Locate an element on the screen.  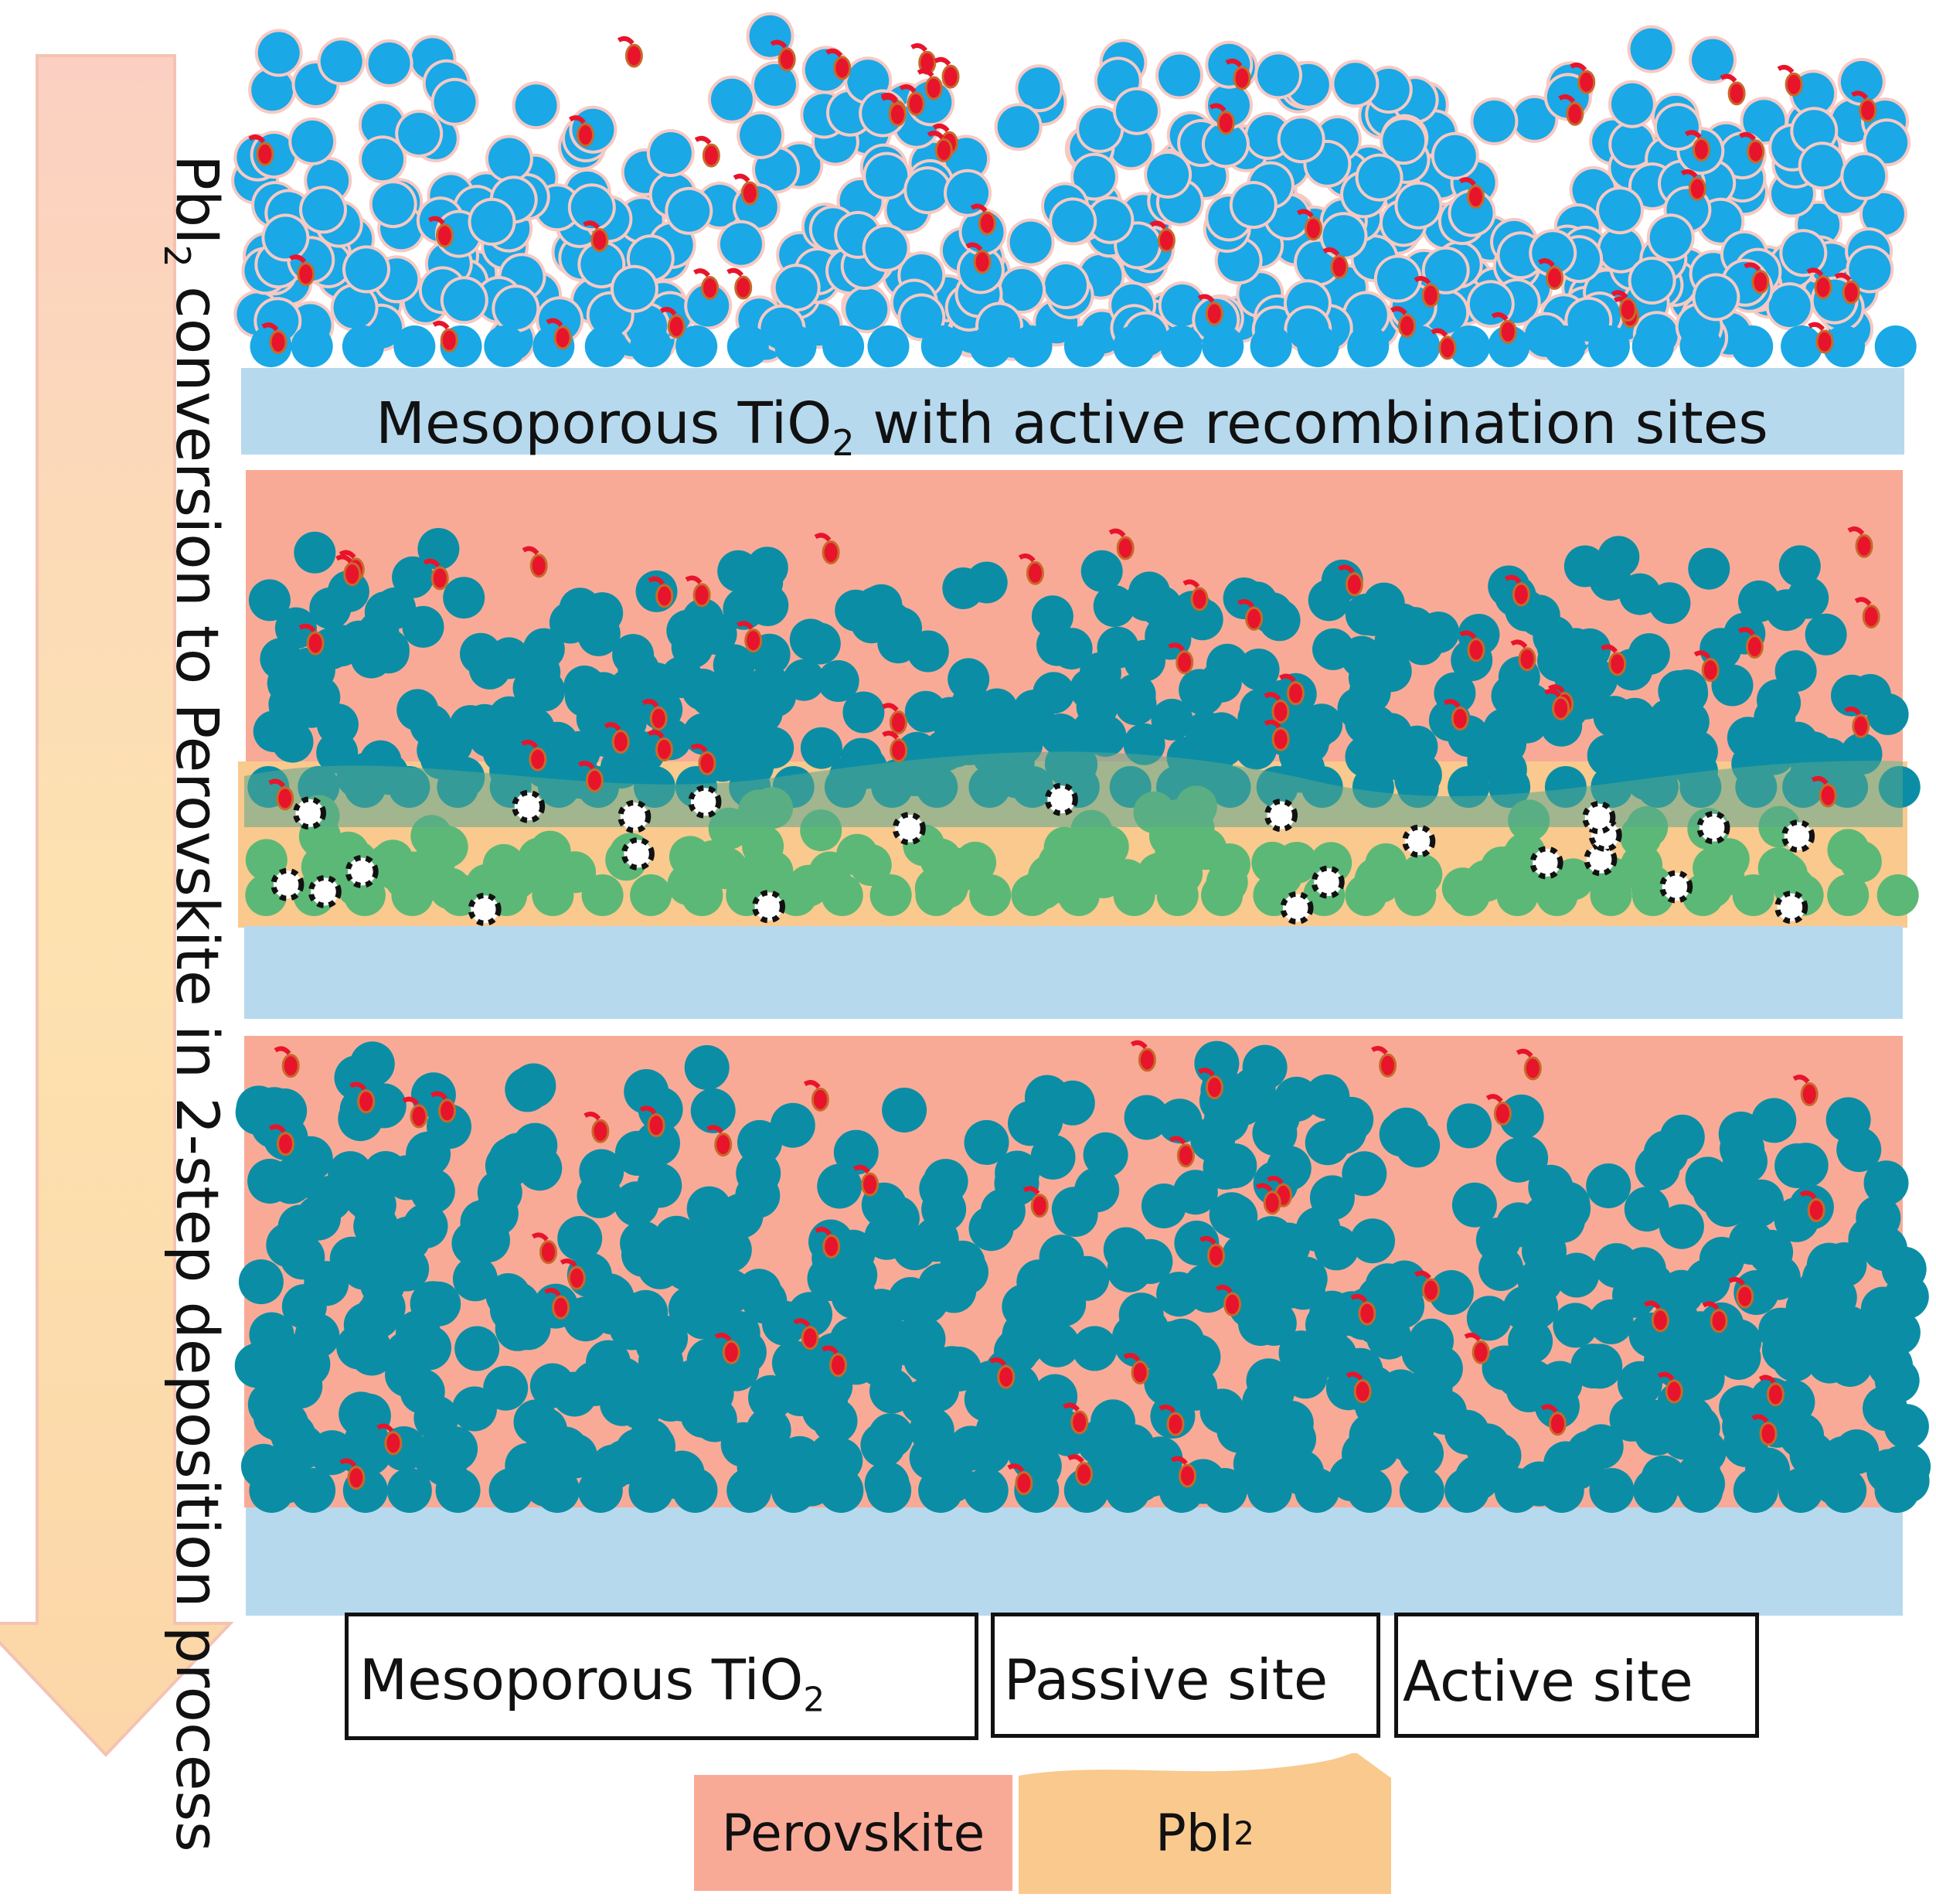
panel-1-active-sites is located at coordinates (1062, 198).